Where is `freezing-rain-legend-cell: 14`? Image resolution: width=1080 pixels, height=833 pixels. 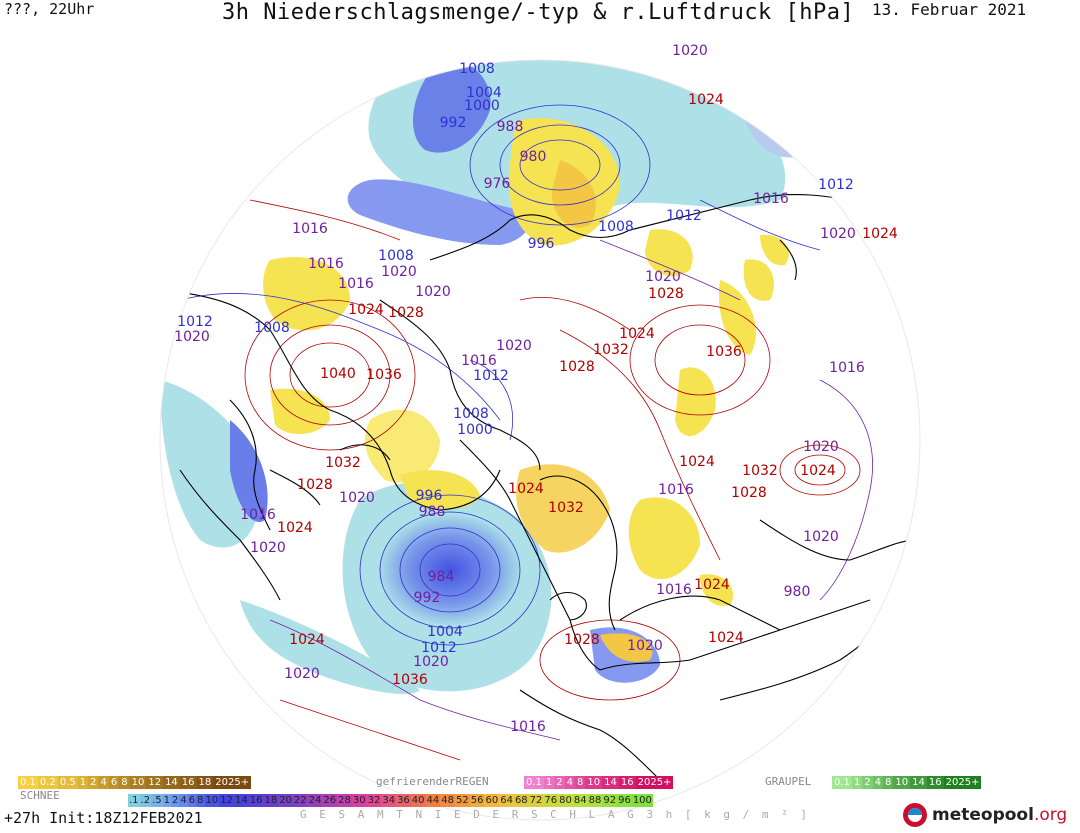
freezing-rain-legend-cell: 14 is located at coordinates (610, 782).